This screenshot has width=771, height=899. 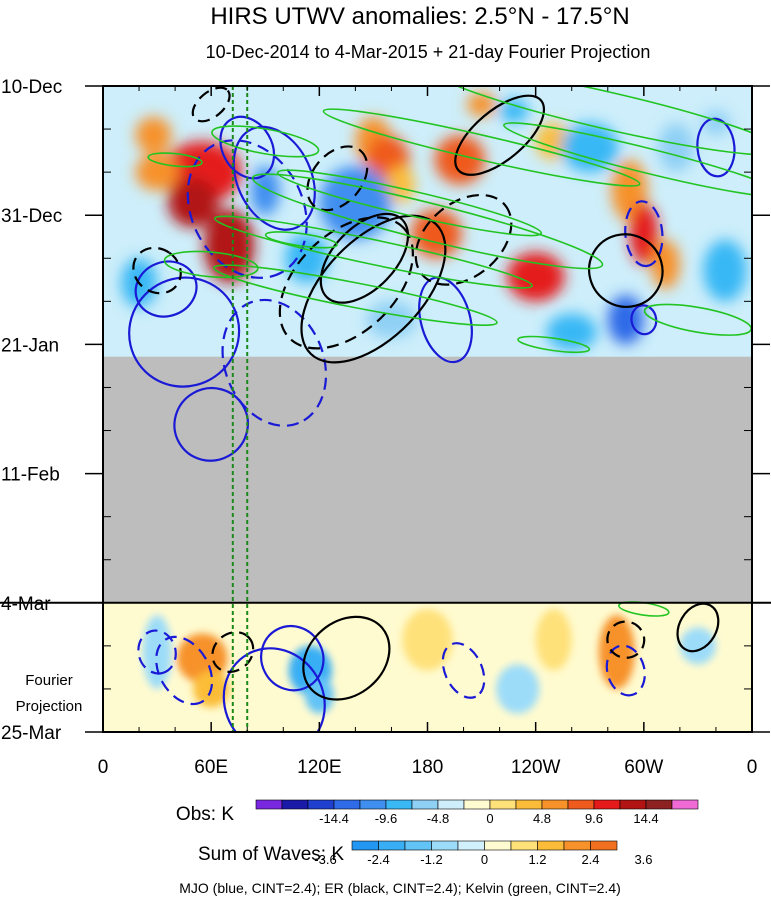 What do you see at coordinates (419, 16) in the screenshot?
I see `chart-title: HIRS UTWV anomalies: 2.5°N - 17.5°N` at bounding box center [419, 16].